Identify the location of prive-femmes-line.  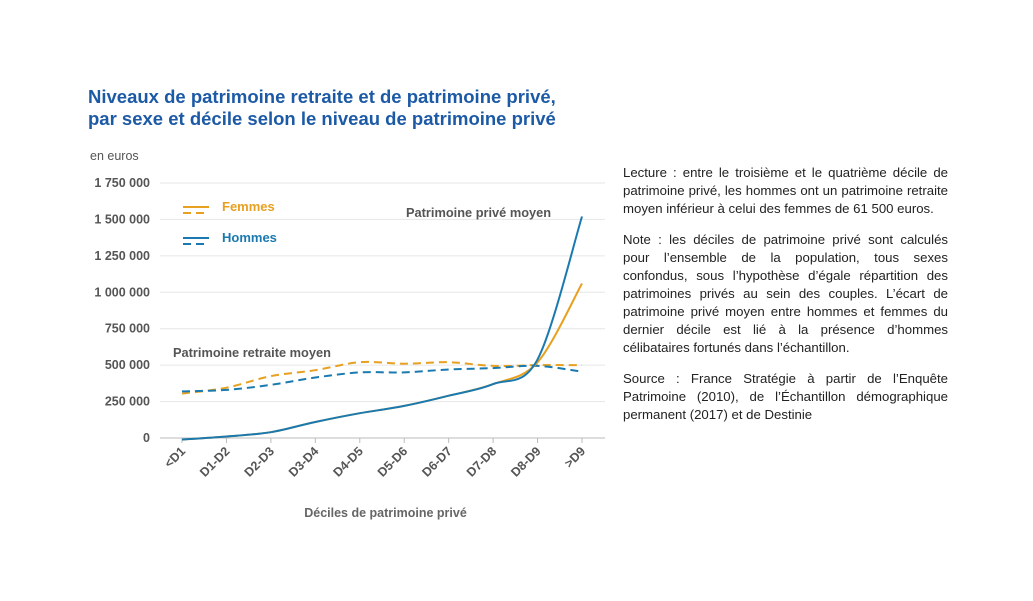
(382, 362).